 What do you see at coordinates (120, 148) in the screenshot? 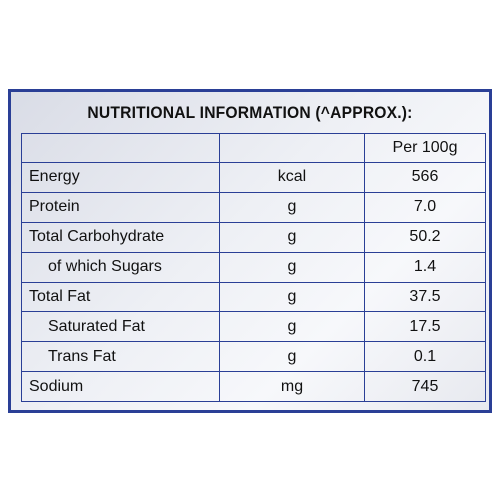
I see `header-label-cell` at bounding box center [120, 148].